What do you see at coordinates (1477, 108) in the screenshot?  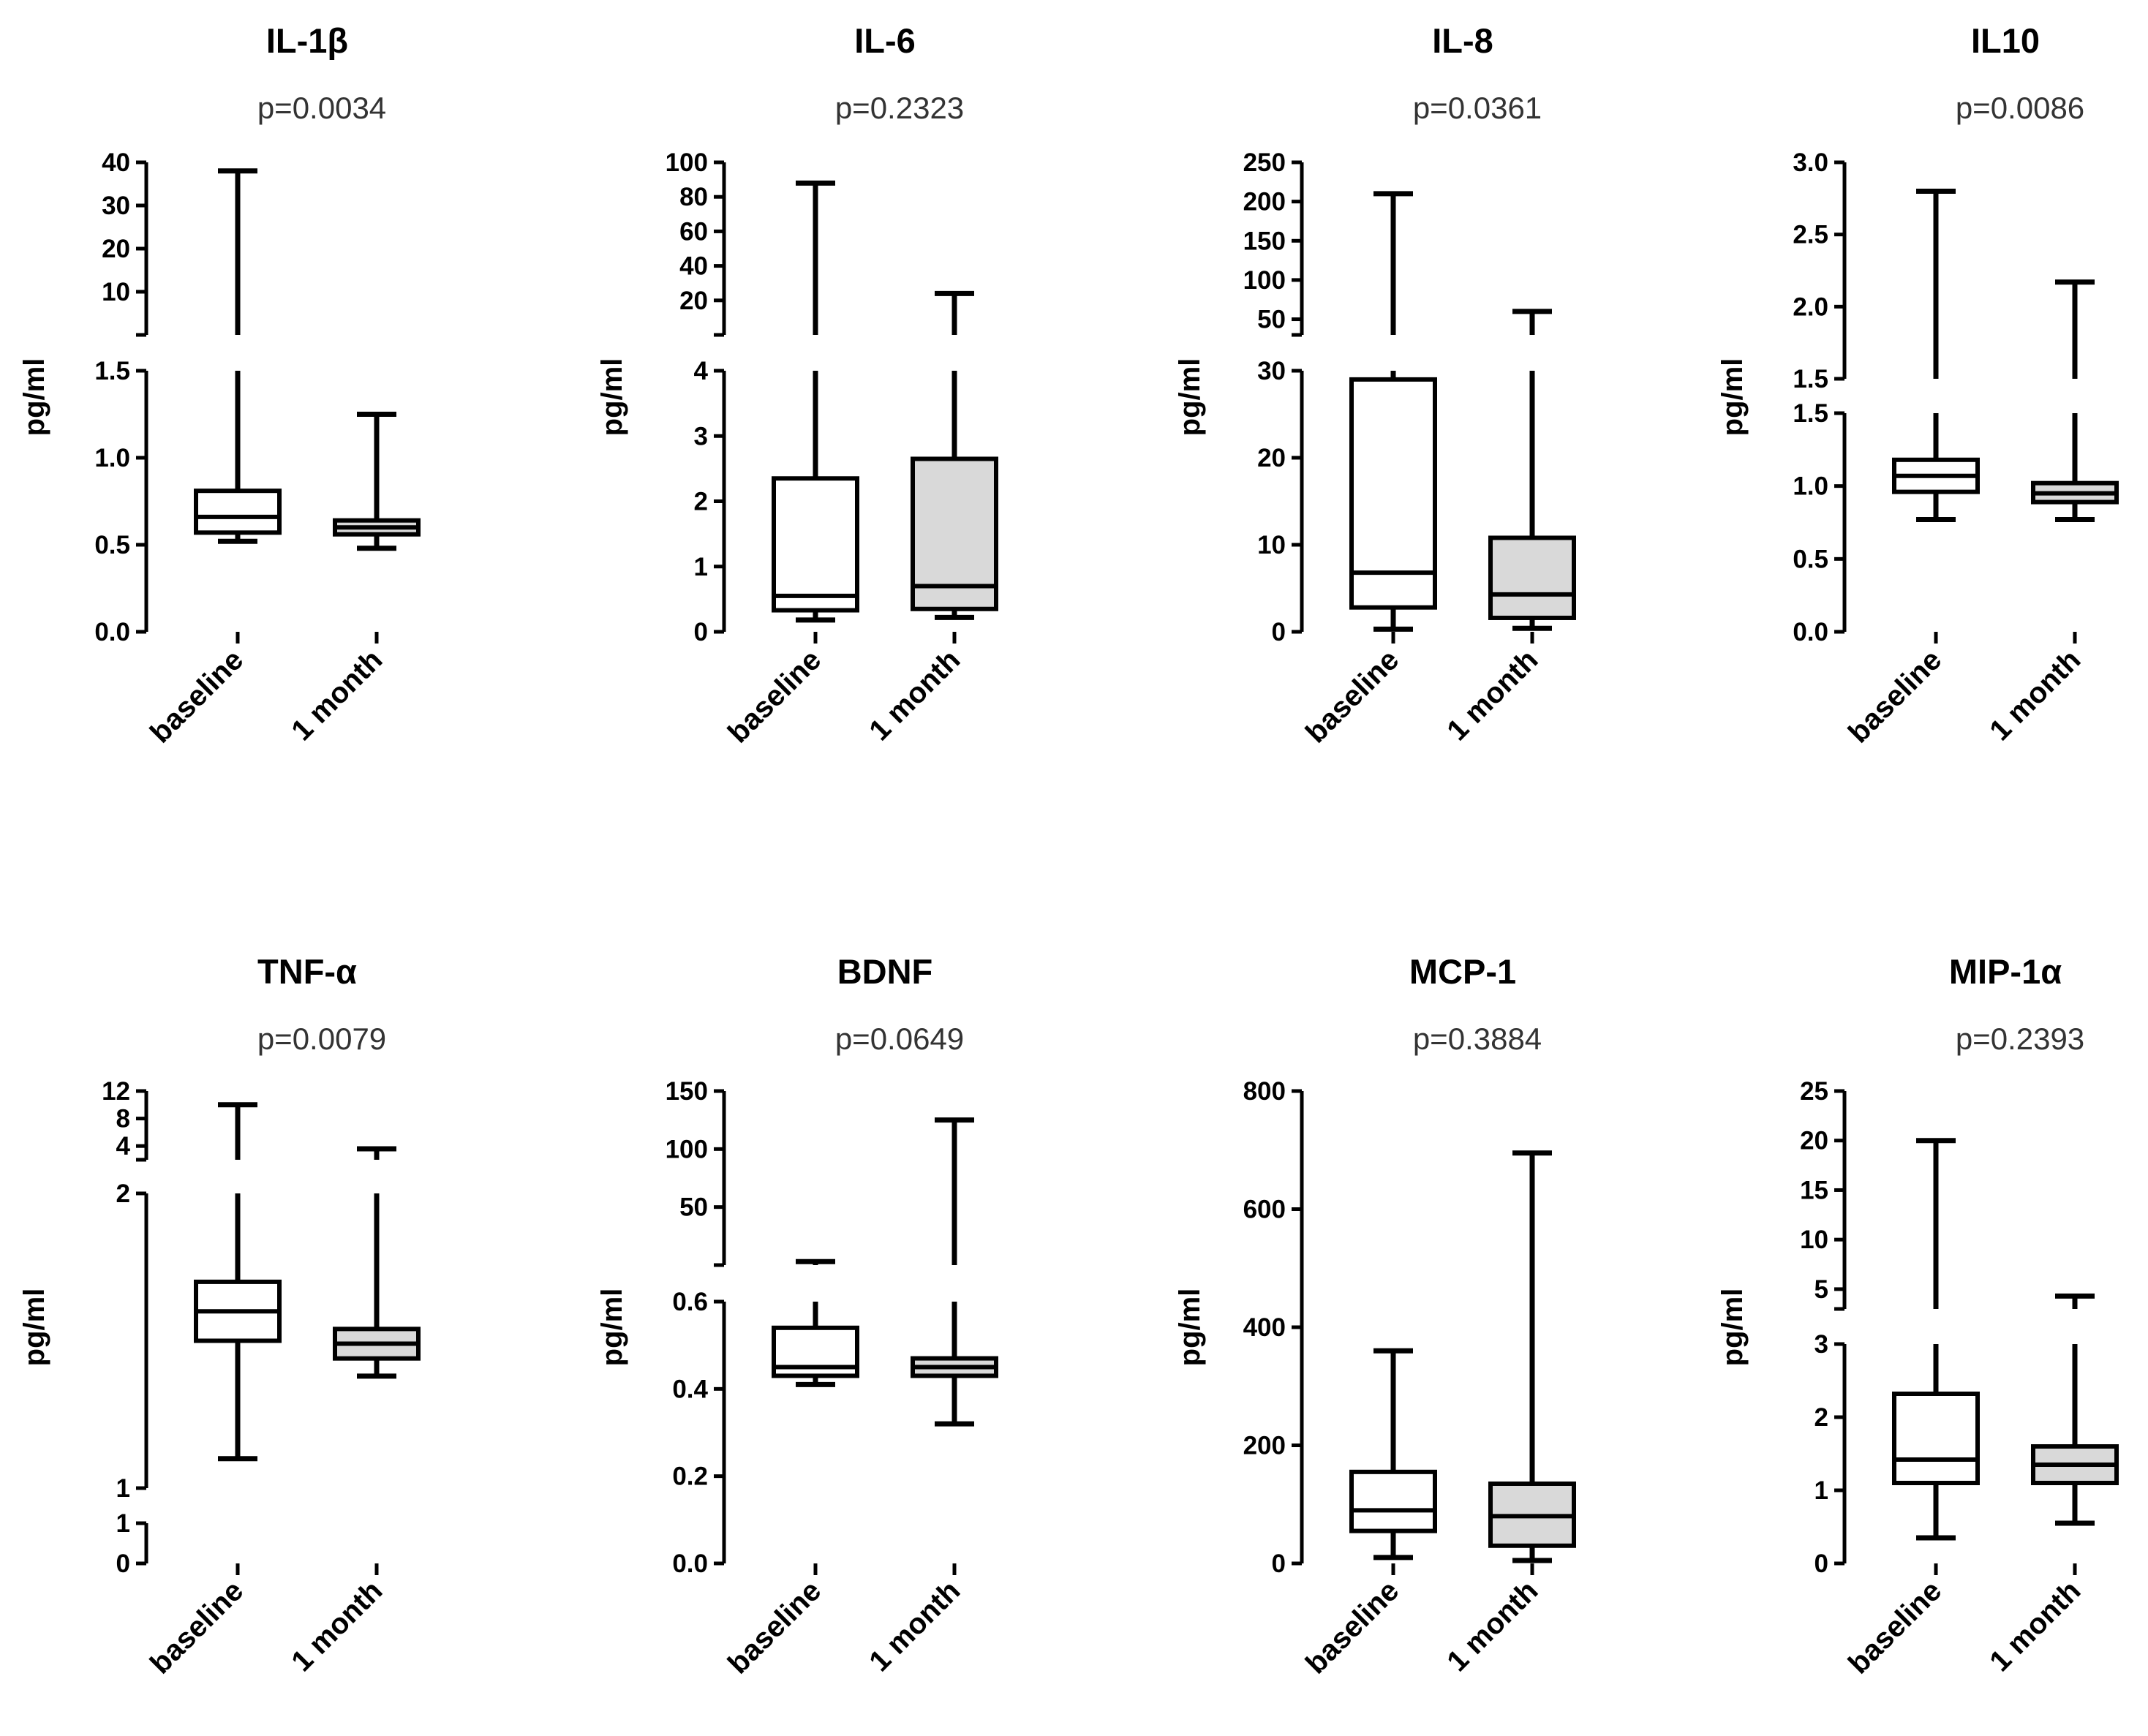 I see `p-value: p=0.0361` at bounding box center [1477, 108].